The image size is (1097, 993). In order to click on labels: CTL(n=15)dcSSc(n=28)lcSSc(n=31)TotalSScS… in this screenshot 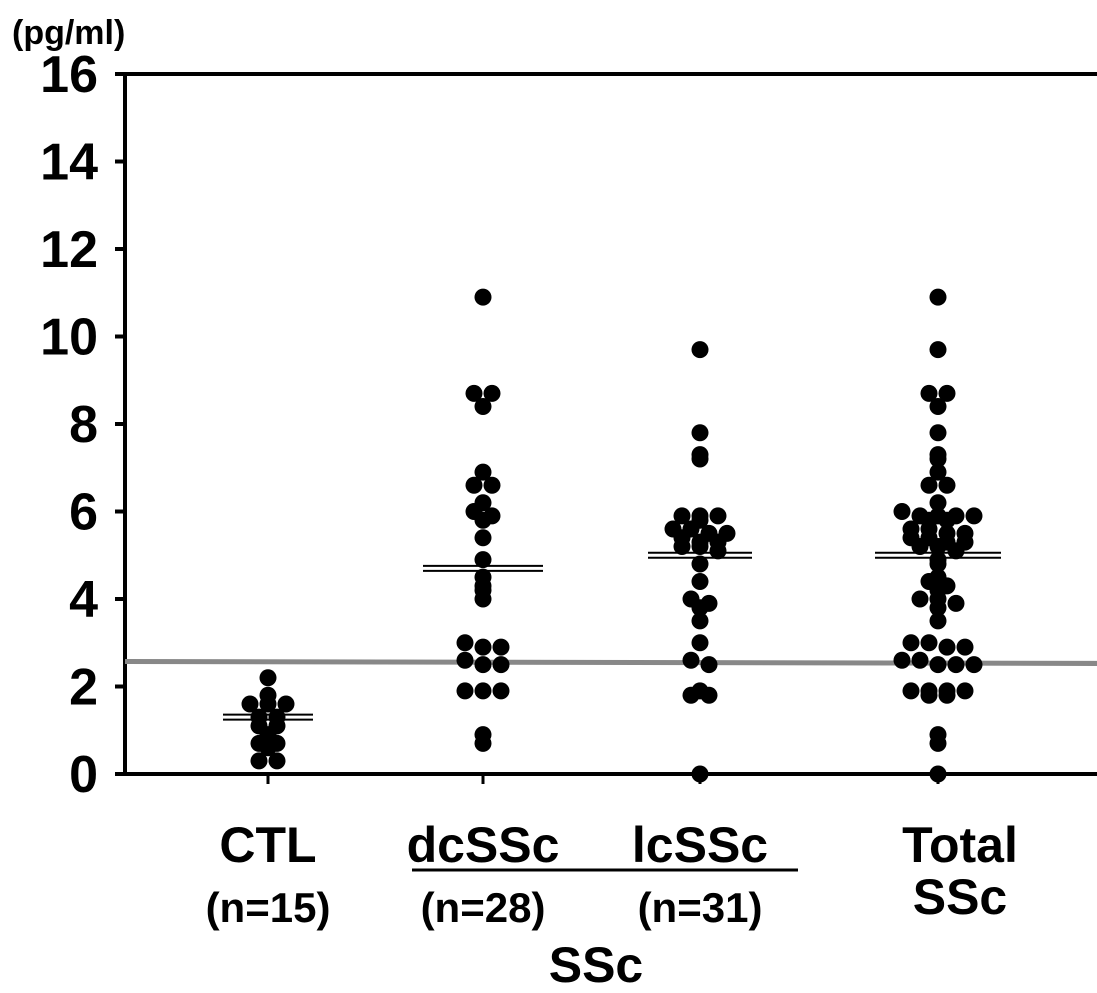, I will do `click(612, 905)`.